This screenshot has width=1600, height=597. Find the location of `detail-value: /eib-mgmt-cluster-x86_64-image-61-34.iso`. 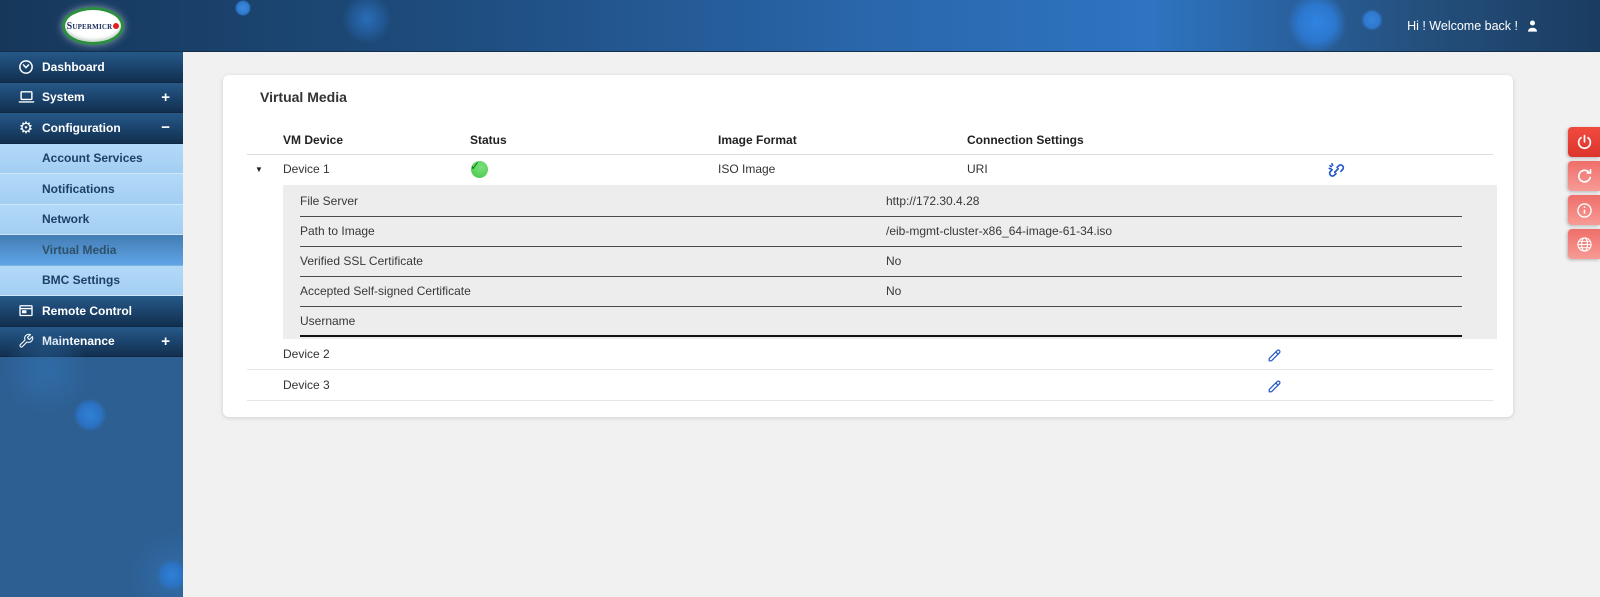

detail-value: /eib-mgmt-cluster-x86_64-image-61-34.iso is located at coordinates (999, 231).